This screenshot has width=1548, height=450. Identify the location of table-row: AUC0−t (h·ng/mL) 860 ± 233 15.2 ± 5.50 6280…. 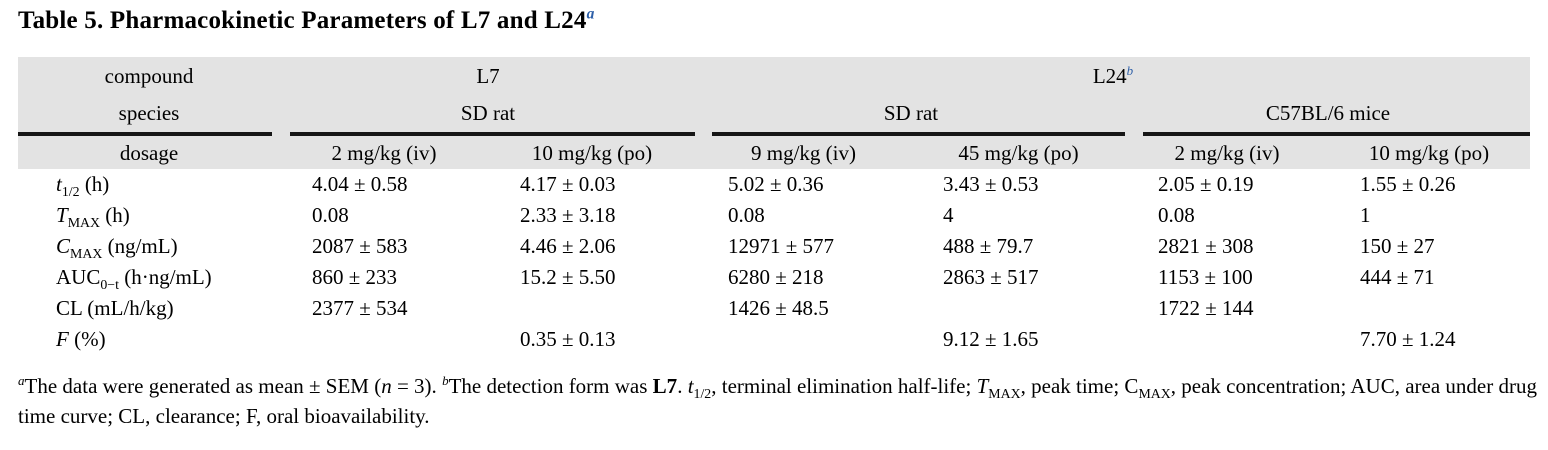
(774, 277).